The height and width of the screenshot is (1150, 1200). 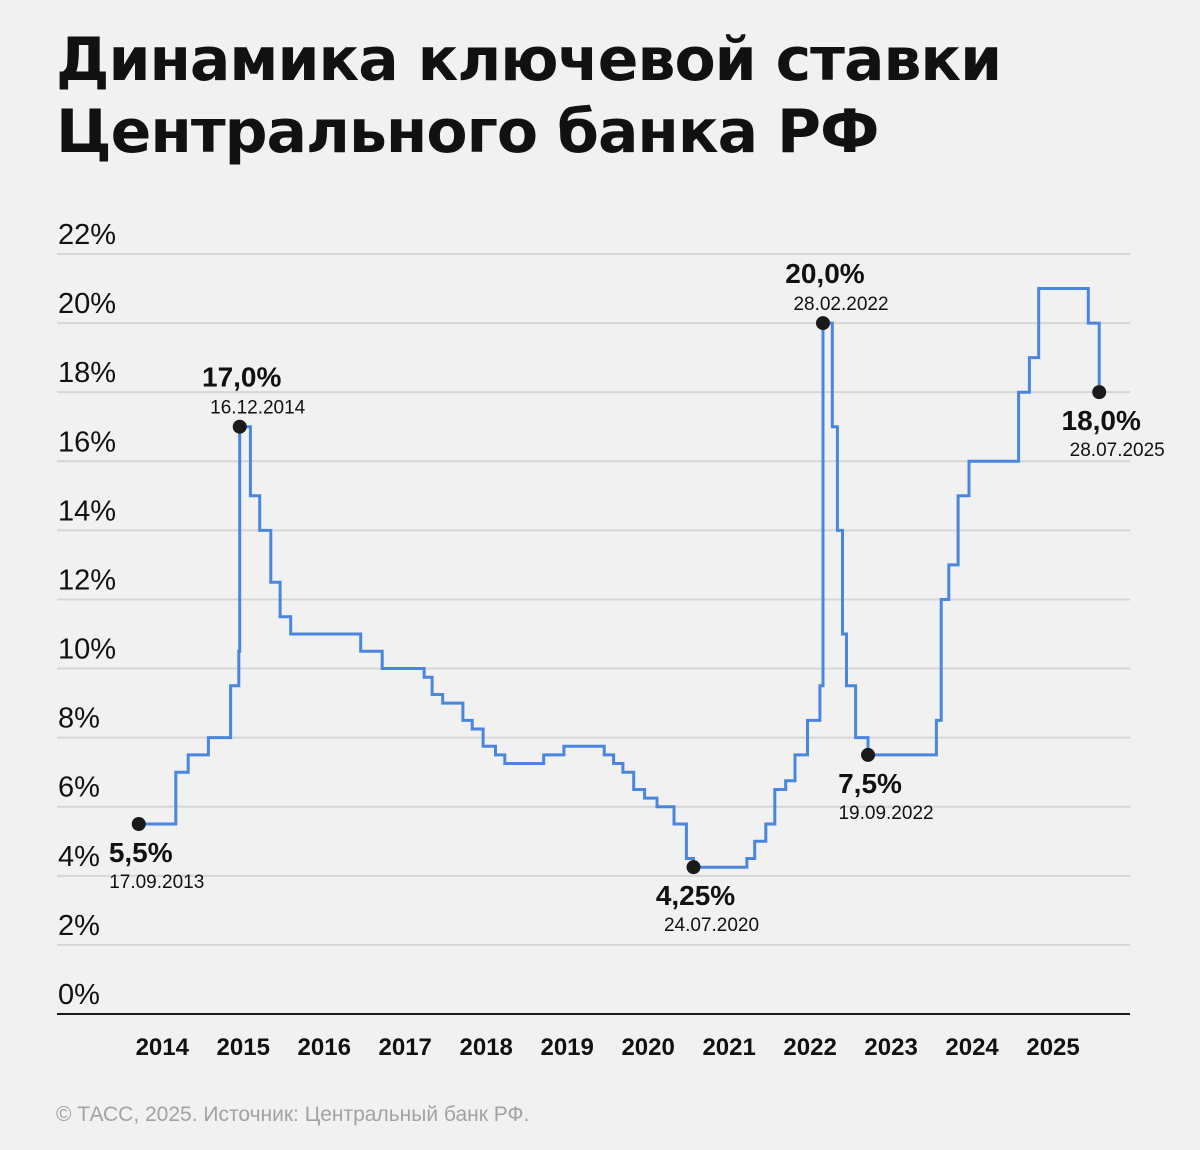 What do you see at coordinates (695, 895) in the screenshot?
I see `annotation-value: 4,25%` at bounding box center [695, 895].